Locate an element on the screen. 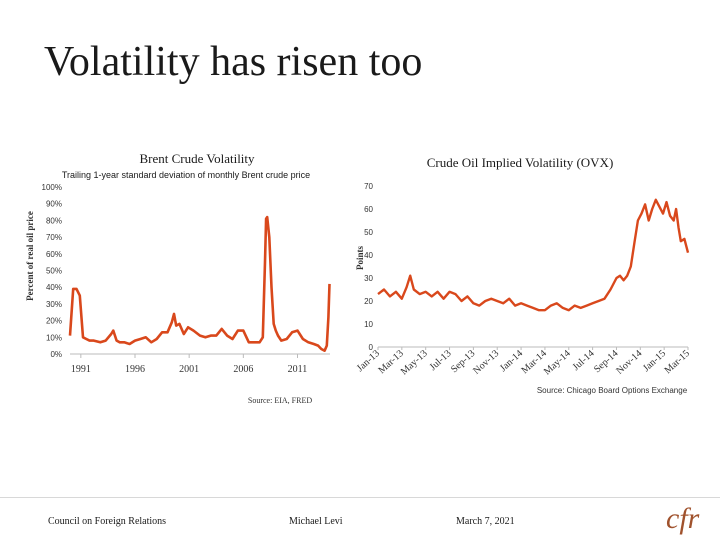 This screenshot has width=720, height=541. brent-x-ticks: 1991 1996 2001 2006 2011 is located at coordinates (189, 364).